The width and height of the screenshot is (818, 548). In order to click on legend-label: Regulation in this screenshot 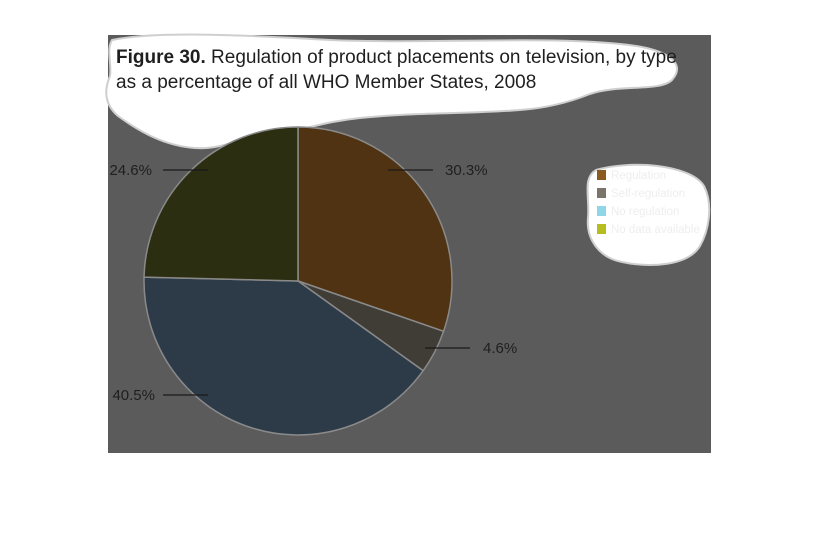, I will do `click(638, 176)`.